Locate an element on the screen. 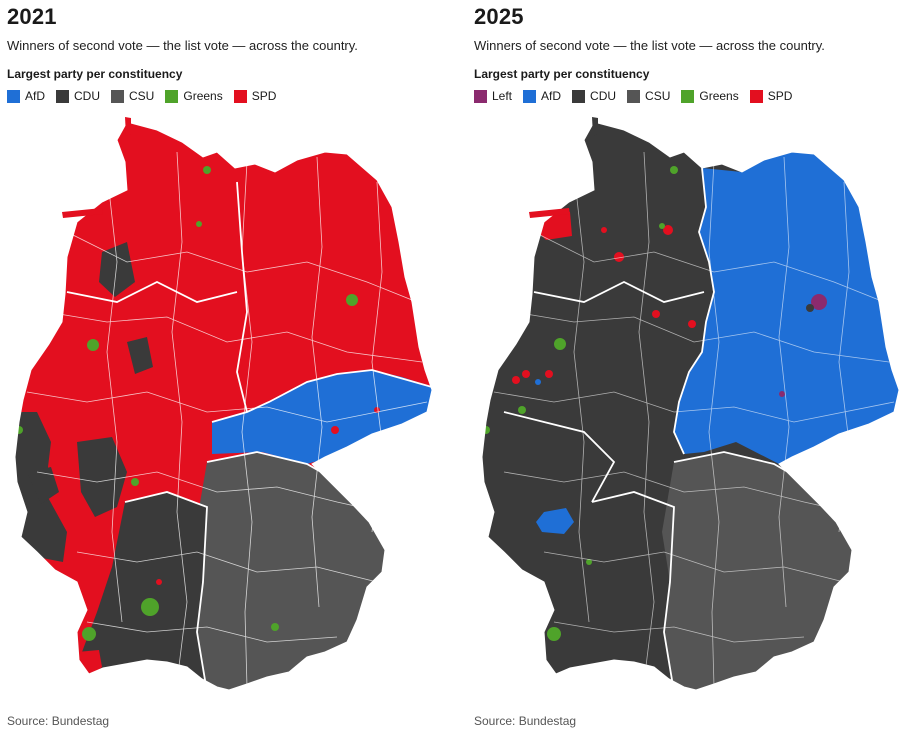  legend: Left AfD CDU CSU Greens SPD is located at coordinates (633, 96).